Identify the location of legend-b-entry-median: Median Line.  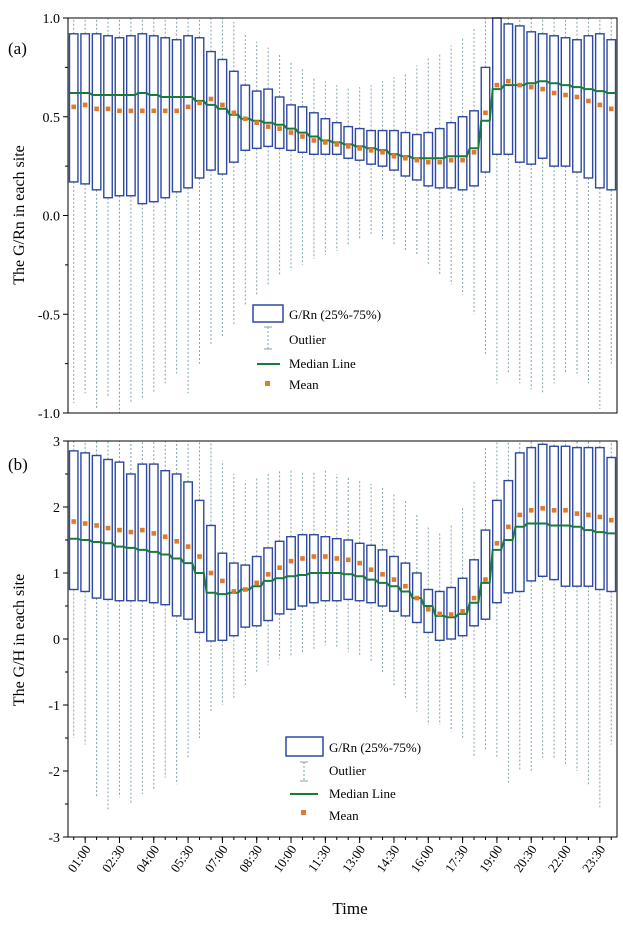
(362, 793).